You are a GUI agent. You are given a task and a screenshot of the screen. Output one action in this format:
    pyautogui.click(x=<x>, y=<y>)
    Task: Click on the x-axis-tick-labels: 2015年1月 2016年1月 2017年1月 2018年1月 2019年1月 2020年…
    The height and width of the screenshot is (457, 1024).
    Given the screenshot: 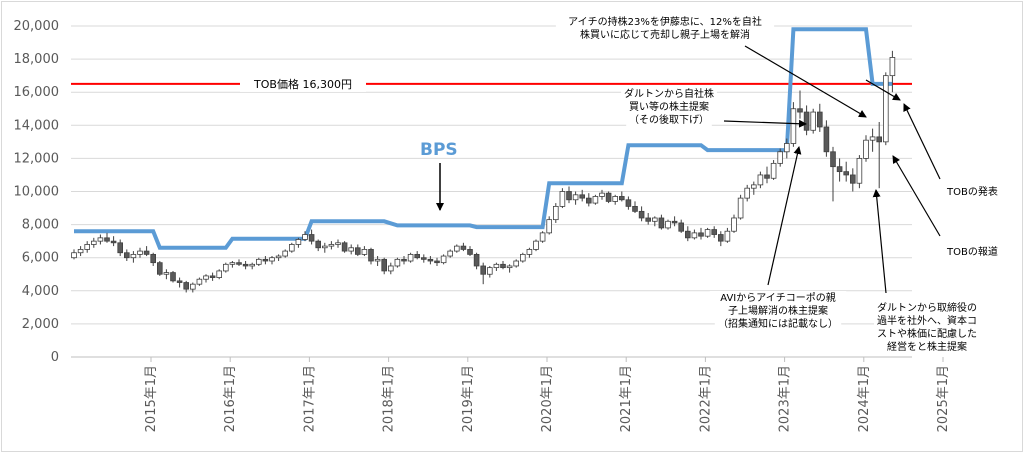 What is the action you would take?
    pyautogui.click(x=547, y=394)
    